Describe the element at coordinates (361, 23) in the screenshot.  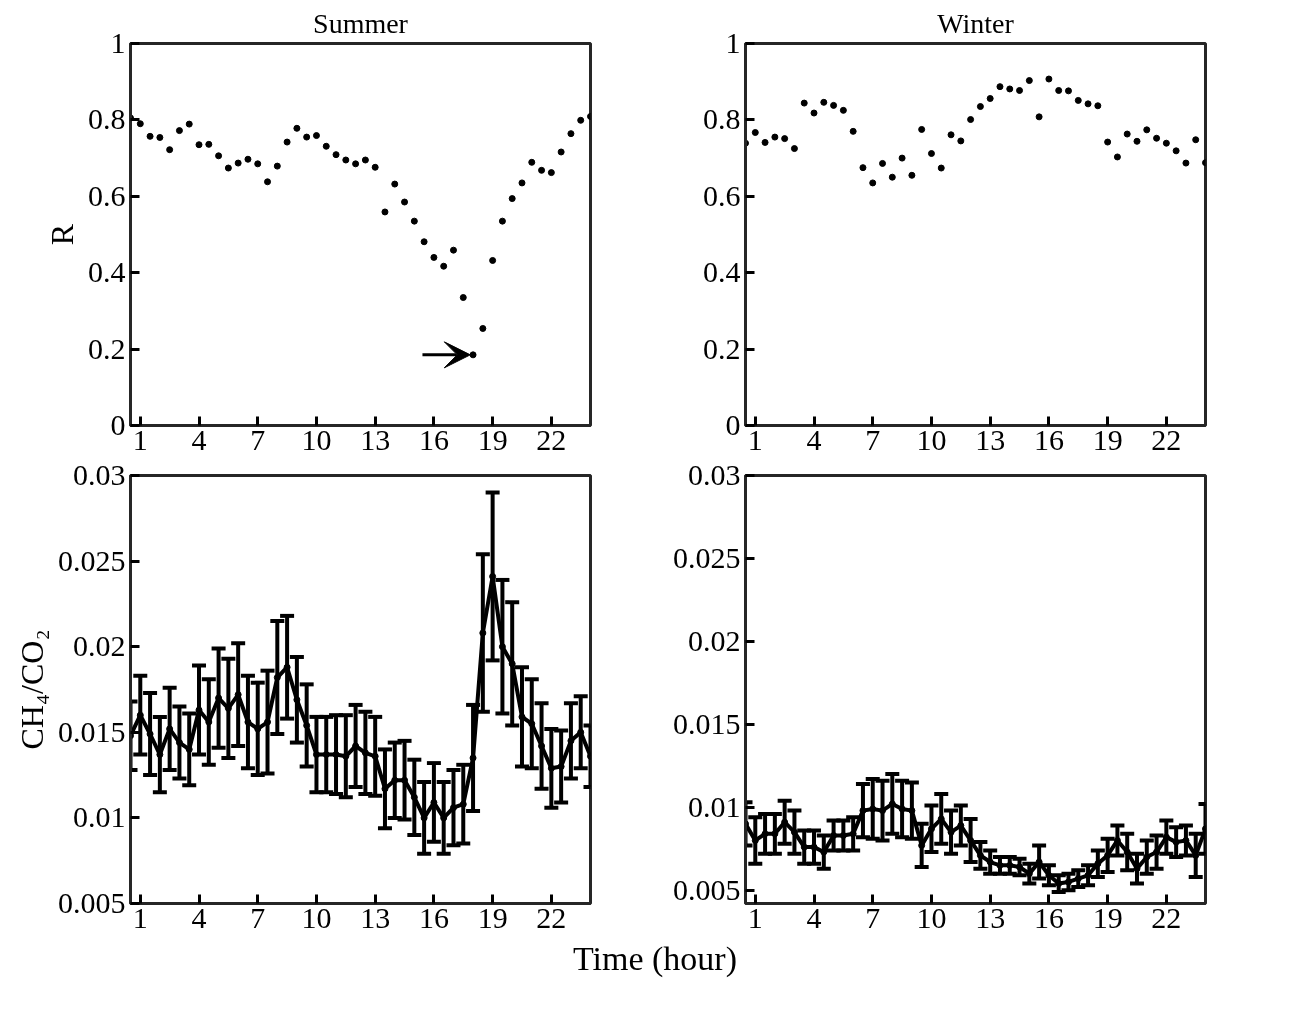
I see `chart-title: Summer` at that location.